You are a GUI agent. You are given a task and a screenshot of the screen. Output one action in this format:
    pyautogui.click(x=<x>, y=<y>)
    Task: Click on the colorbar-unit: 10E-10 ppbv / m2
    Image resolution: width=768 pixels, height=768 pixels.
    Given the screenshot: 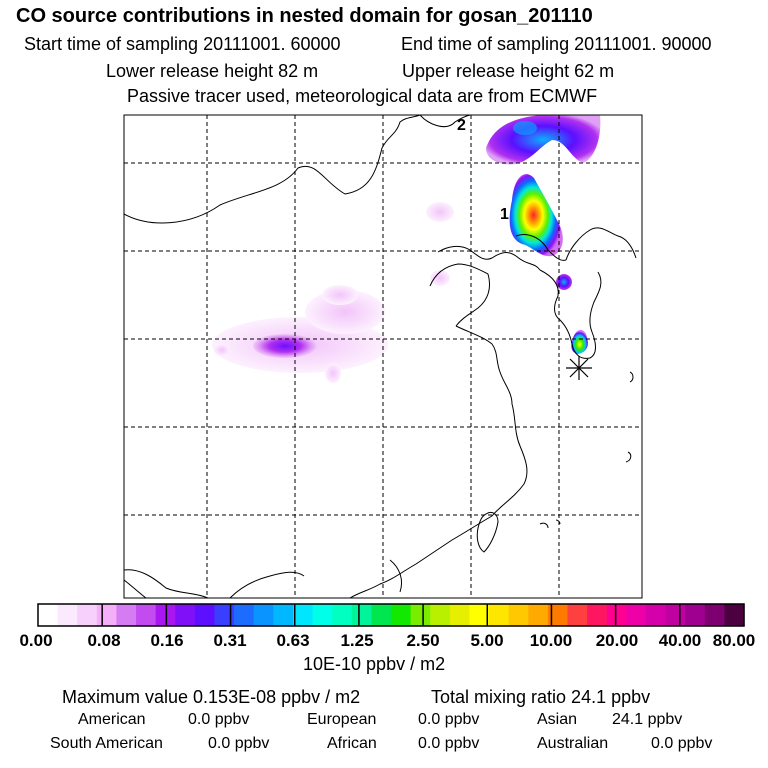 What is the action you would take?
    pyautogui.click(x=374, y=664)
    